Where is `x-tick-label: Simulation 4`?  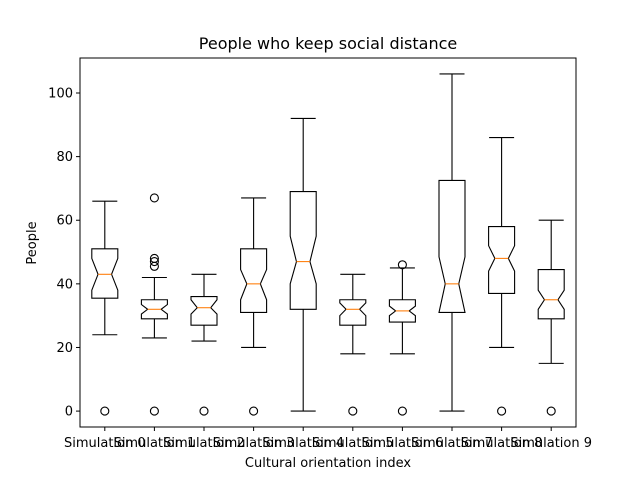
x-tick-label: Simulation 4 is located at coordinates (303, 443).